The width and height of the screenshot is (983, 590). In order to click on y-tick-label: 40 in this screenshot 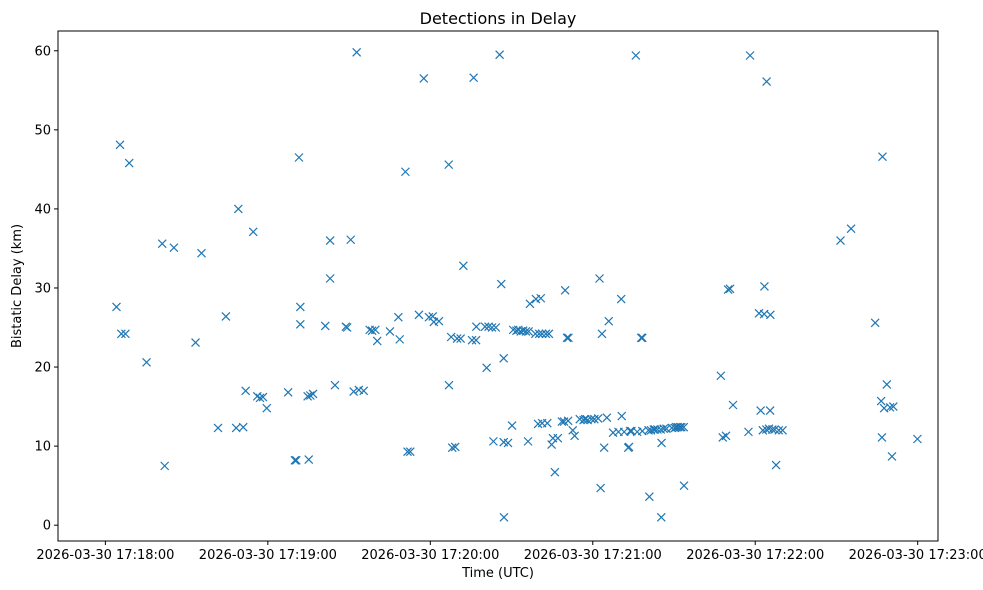, I will do `click(42, 209)`.